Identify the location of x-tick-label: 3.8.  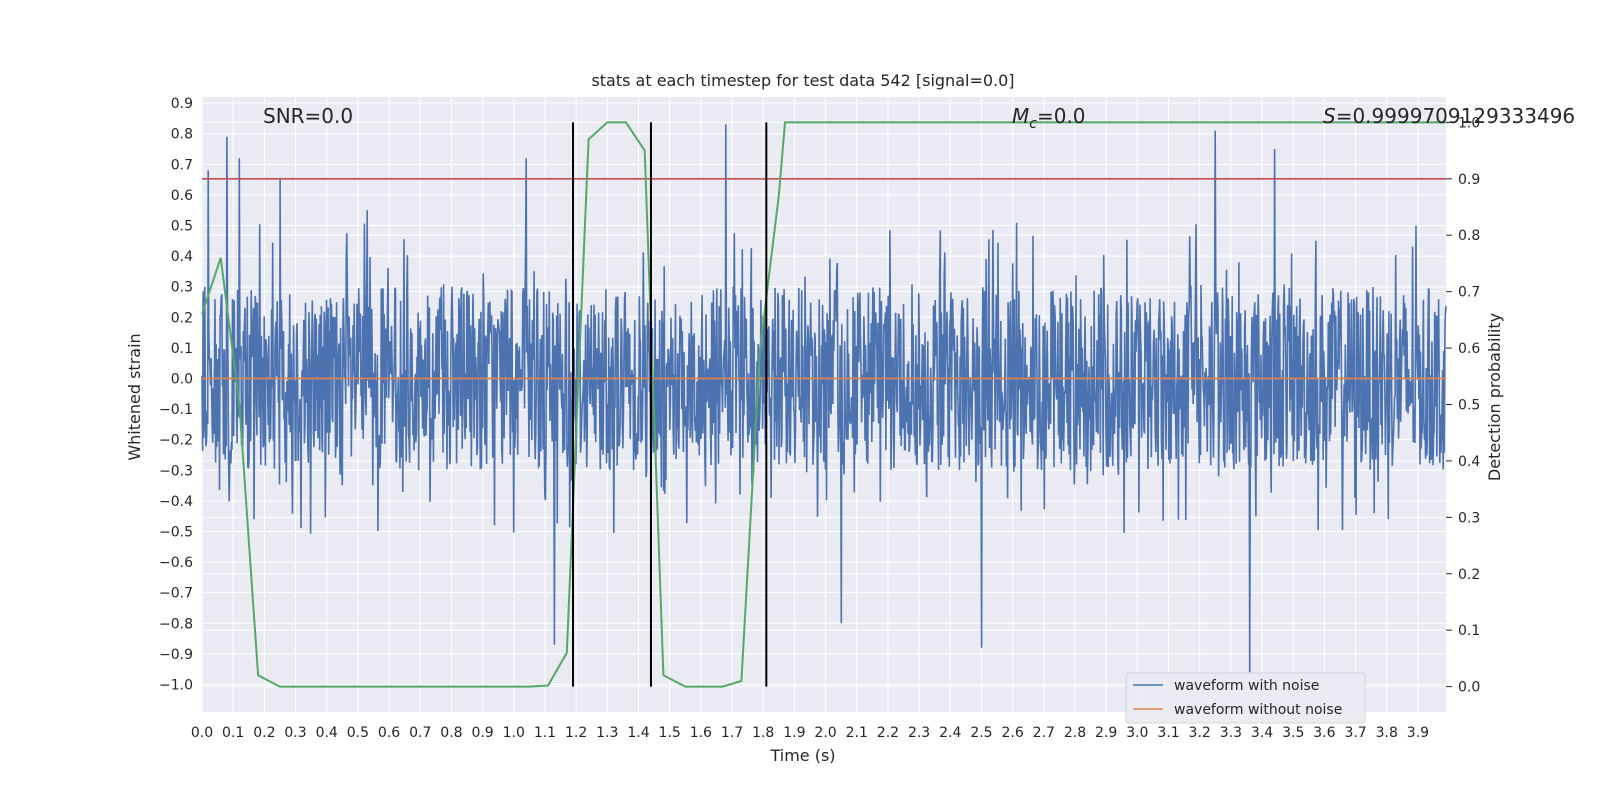
(1387, 733).